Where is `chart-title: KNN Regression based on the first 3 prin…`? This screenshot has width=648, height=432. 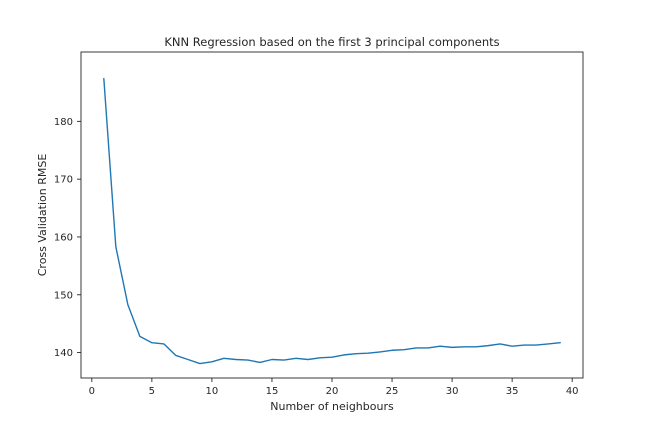
chart-title: KNN Regression based on the first 3 prin… is located at coordinates (331, 42).